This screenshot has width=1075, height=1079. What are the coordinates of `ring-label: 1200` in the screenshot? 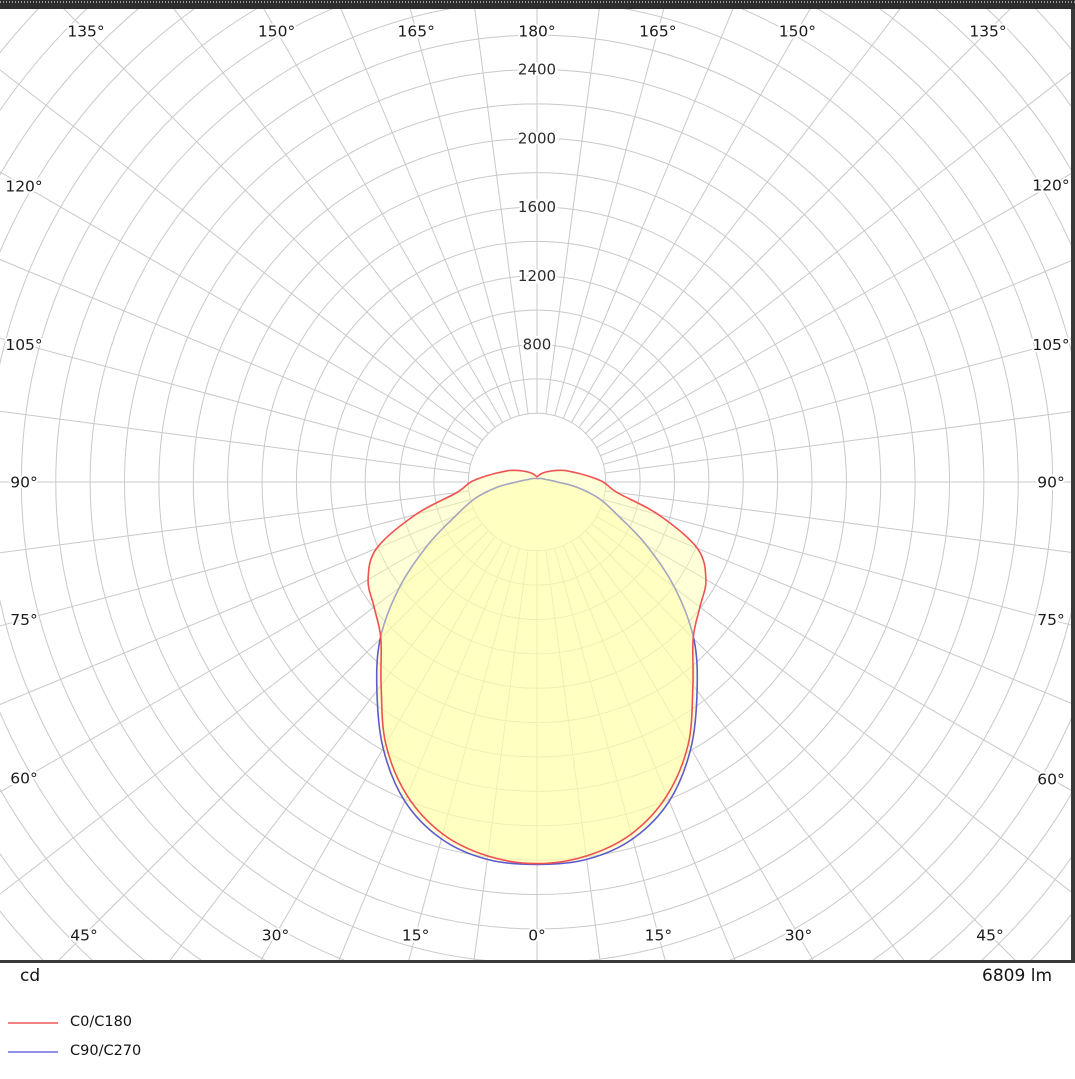 It's located at (537, 276).